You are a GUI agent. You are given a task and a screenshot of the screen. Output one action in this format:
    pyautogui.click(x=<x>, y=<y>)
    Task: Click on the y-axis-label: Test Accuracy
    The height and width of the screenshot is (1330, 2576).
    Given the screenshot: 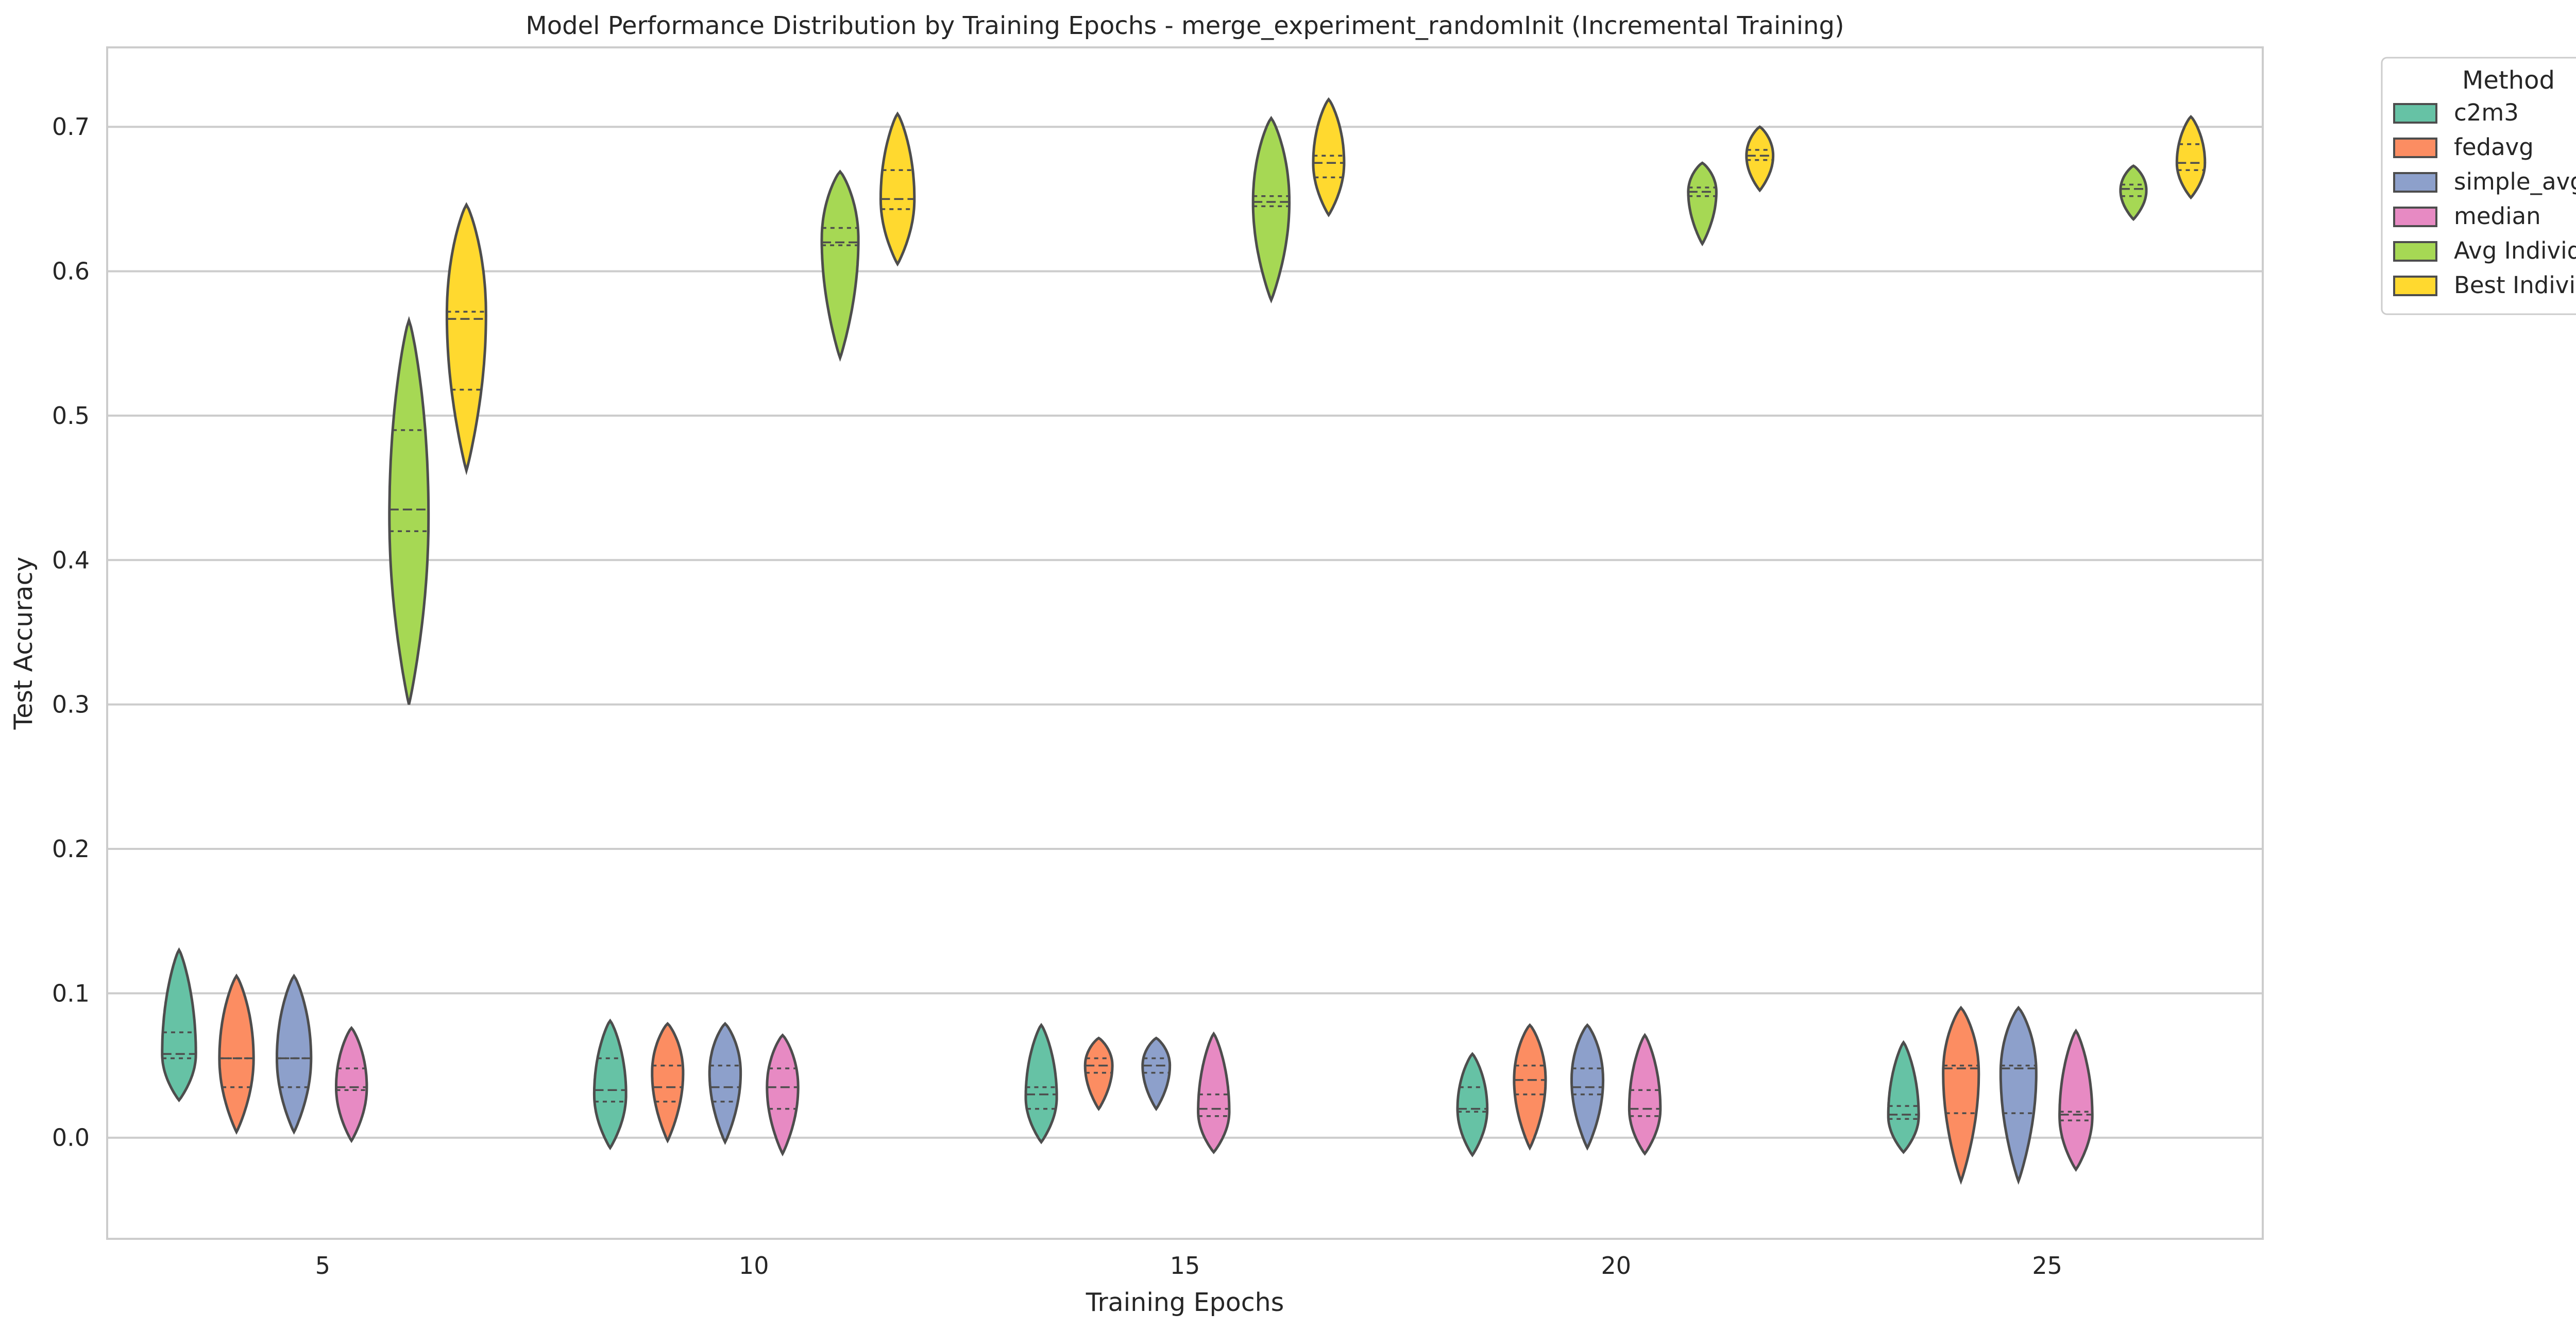 What is the action you would take?
    pyautogui.click(x=23, y=643)
    